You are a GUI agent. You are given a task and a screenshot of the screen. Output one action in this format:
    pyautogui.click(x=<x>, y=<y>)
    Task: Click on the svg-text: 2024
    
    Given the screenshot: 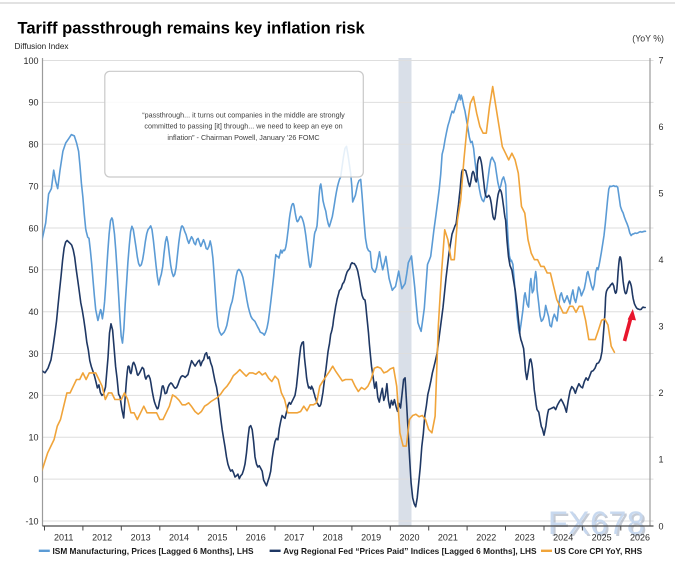 What is the action you would take?
    pyautogui.click(x=563, y=538)
    